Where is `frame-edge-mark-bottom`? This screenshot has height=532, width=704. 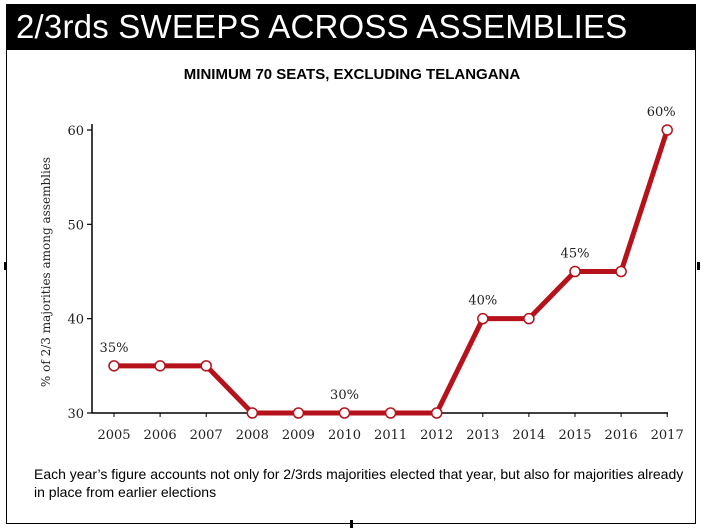 frame-edge-mark-bottom is located at coordinates (351, 524).